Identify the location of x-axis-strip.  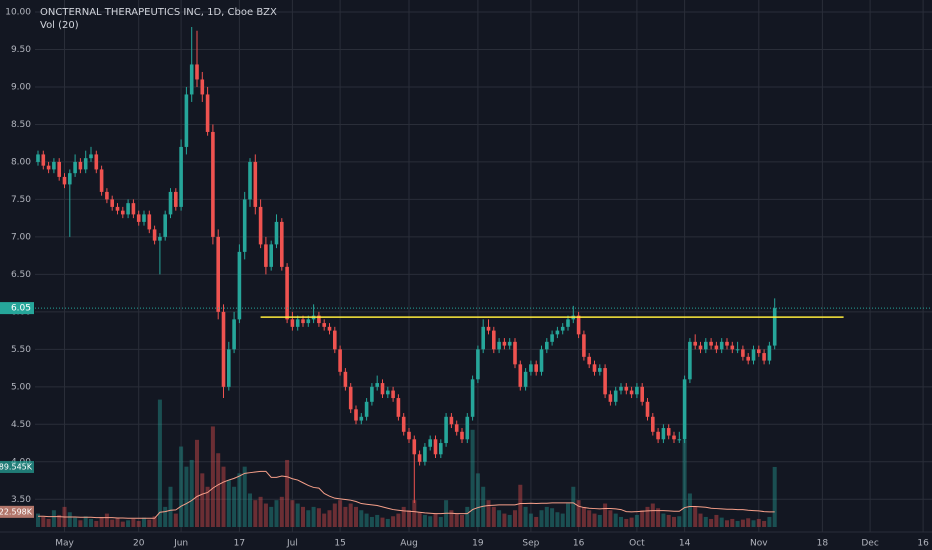
(466, 541).